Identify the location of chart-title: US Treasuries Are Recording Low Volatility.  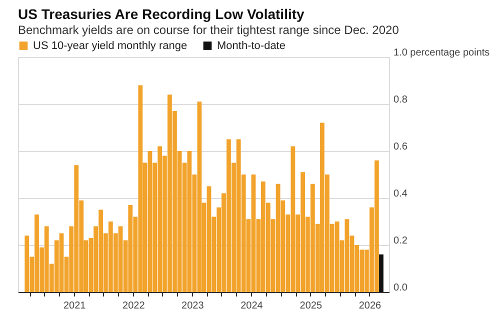
(161, 14).